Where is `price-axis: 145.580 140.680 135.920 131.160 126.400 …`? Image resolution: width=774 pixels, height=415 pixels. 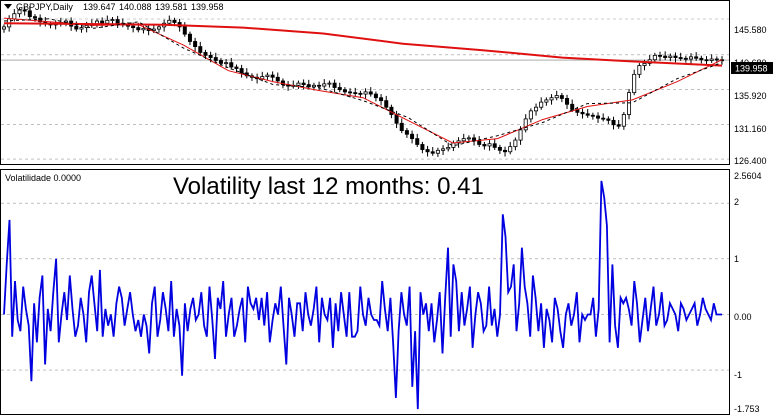 price-axis: 145.580 140.680 135.920 131.160 126.400 … is located at coordinates (752, 95).